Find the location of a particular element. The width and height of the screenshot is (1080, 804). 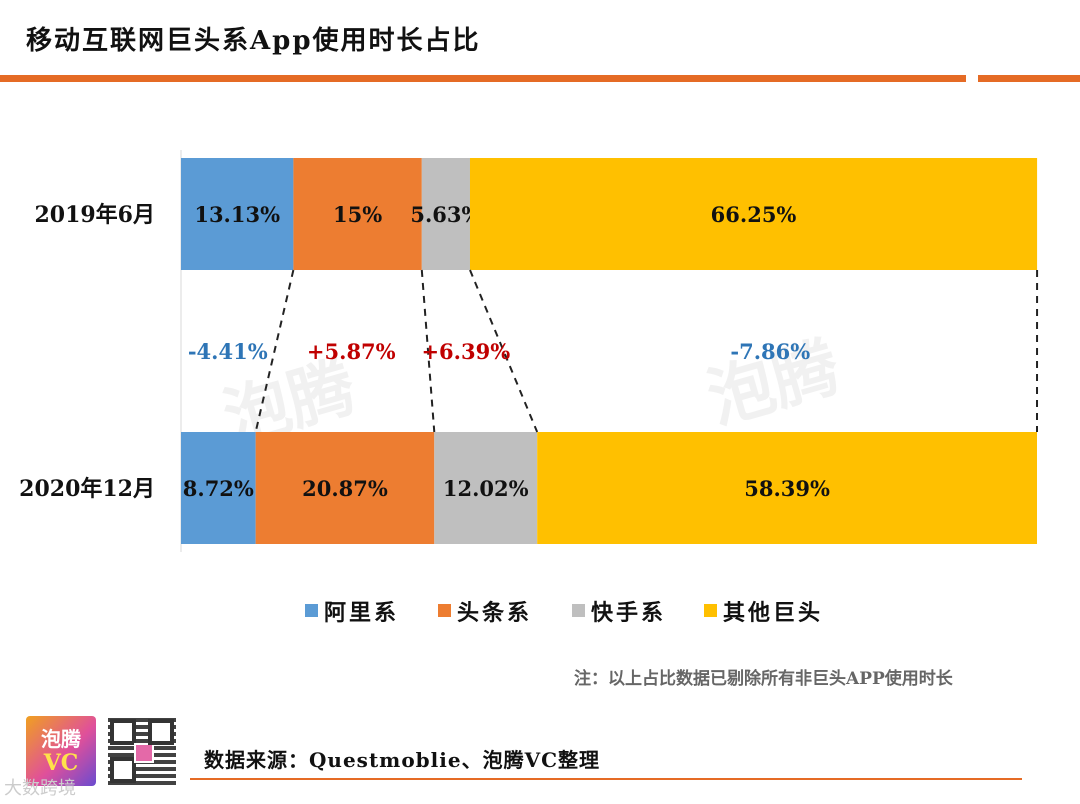

bar-value-label: 12.02% is located at coordinates (486, 488).